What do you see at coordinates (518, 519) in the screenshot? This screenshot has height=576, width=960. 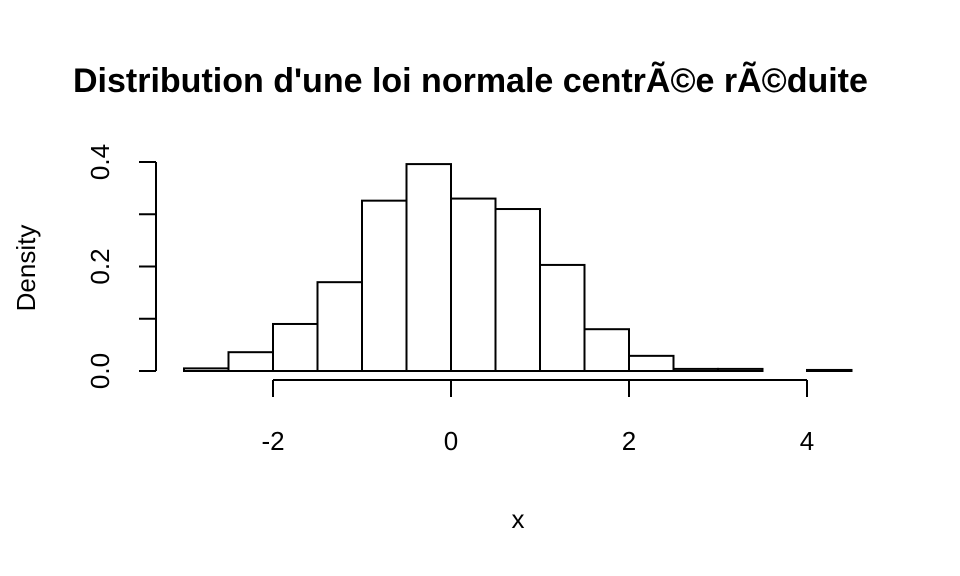 I see `x-axis-label: x` at bounding box center [518, 519].